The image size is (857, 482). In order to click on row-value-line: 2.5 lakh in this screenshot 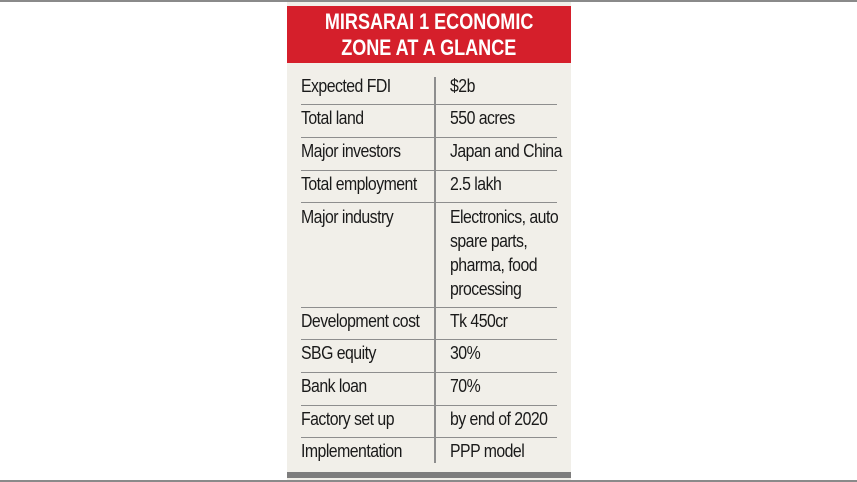, I will do `click(476, 184)`.